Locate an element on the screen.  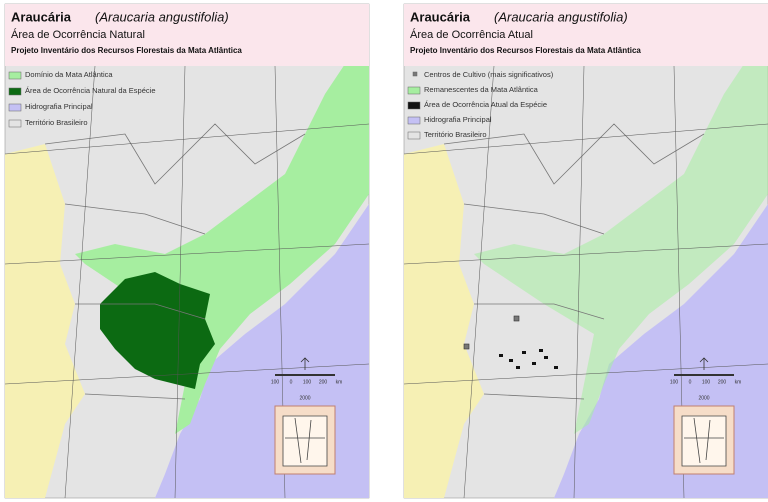
map-subtitle: Área de Ocorrência Atual is located at coordinates (471, 34).